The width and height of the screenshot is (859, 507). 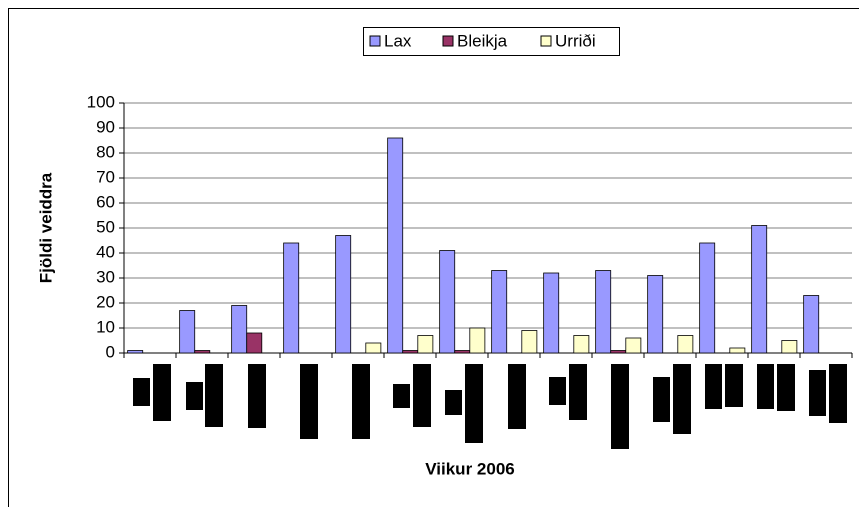 What do you see at coordinates (105, 126) in the screenshot?
I see `y-tick-label: 90` at bounding box center [105, 126].